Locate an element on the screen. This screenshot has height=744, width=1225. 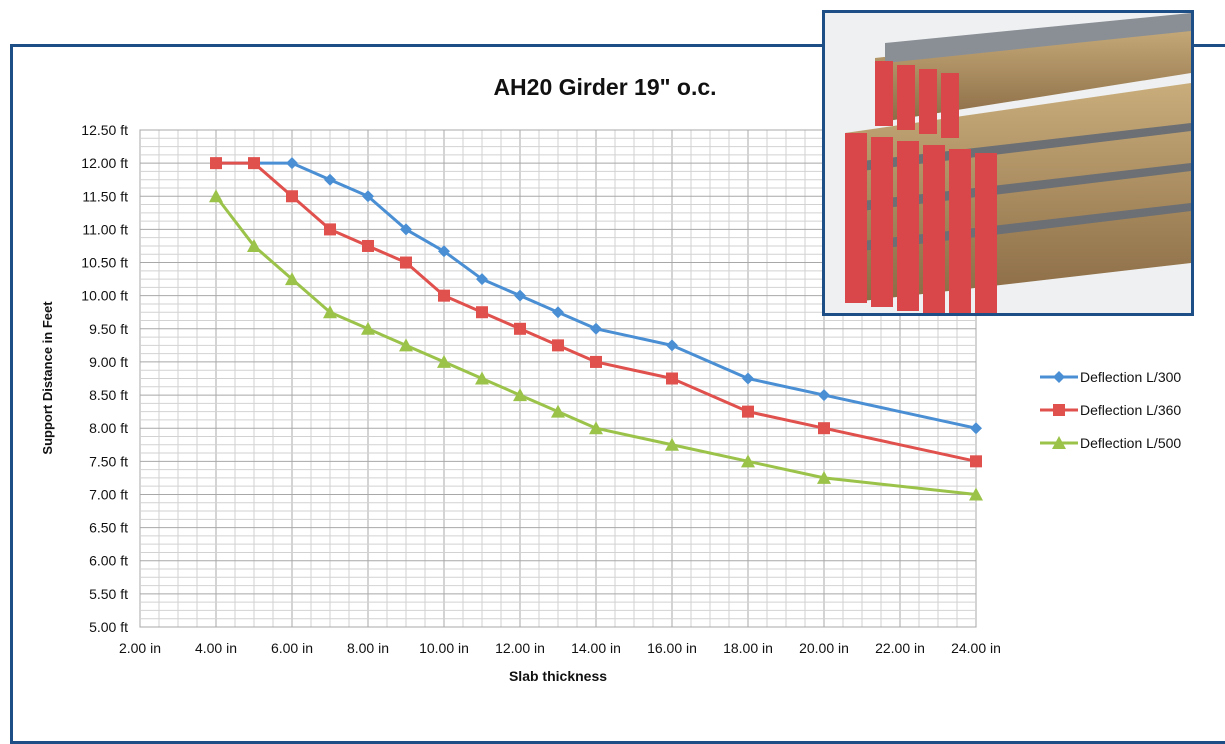
x-tick-label: 22.00 in is located at coordinates (900, 648).